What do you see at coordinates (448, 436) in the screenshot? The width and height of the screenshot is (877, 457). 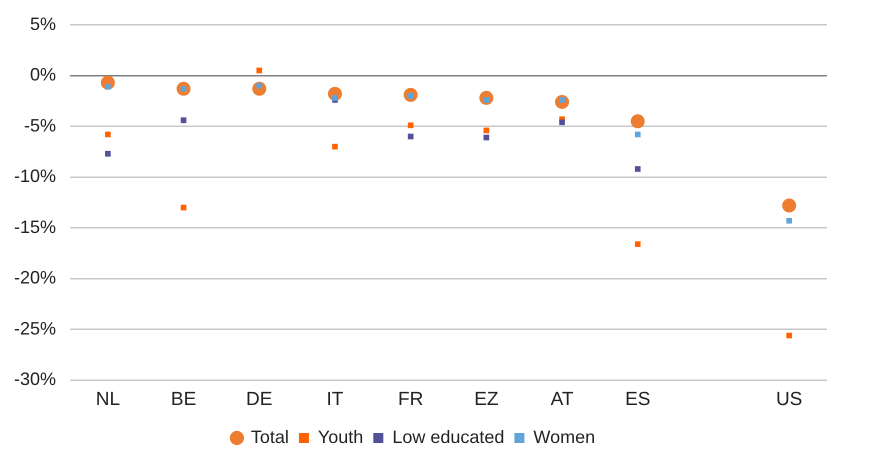 I see `legend-label: Low educated` at bounding box center [448, 436].